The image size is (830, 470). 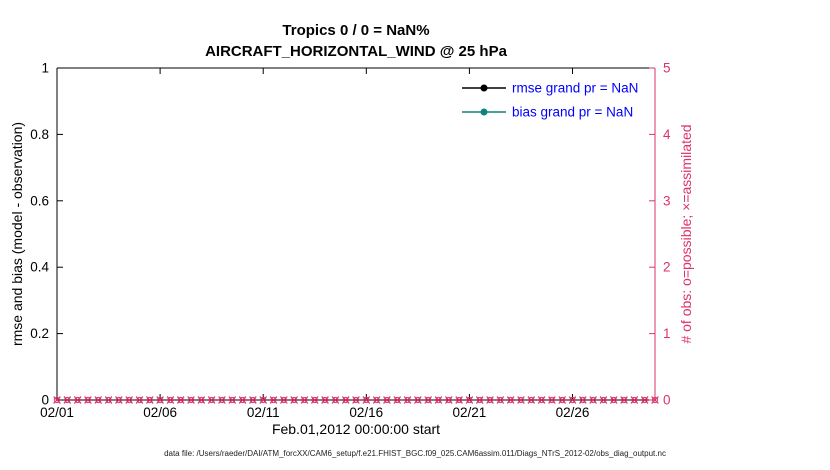 What do you see at coordinates (667, 267) in the screenshot?
I see `y-right-tick-label: 2` at bounding box center [667, 267].